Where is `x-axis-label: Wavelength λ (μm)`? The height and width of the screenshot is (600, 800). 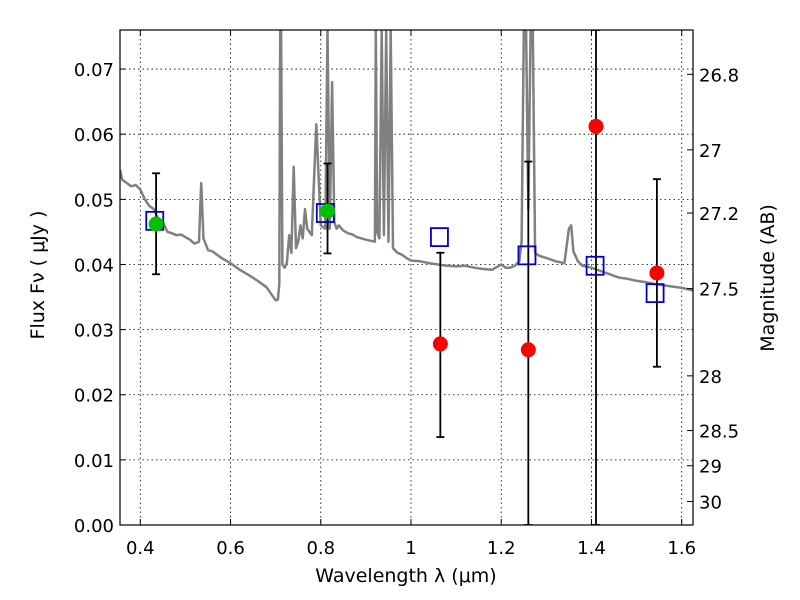 x-axis-label: Wavelength λ (μm) is located at coordinates (405, 576).